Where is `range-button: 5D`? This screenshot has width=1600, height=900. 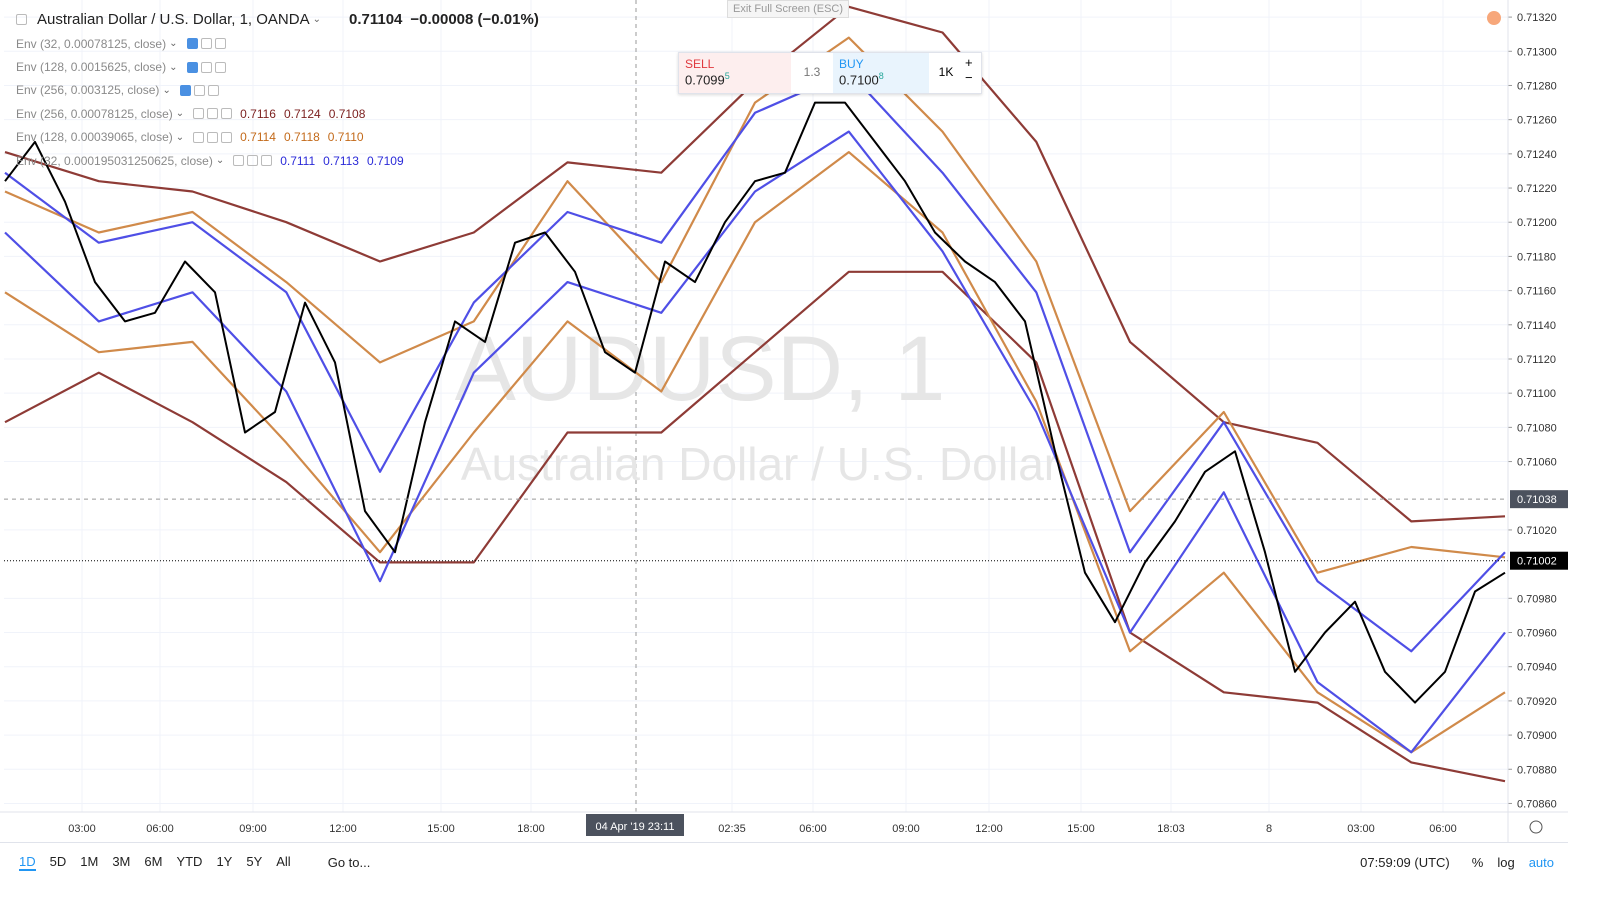 range-button: 5D is located at coordinates (58, 861).